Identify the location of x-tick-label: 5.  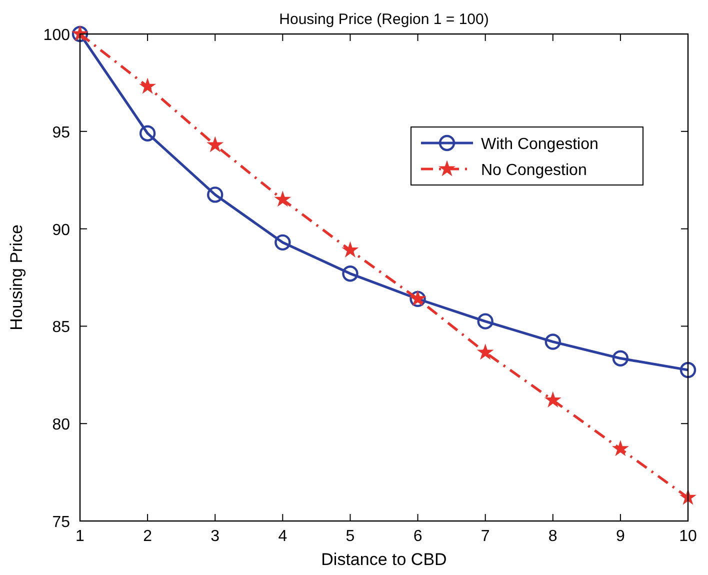
(350, 536).